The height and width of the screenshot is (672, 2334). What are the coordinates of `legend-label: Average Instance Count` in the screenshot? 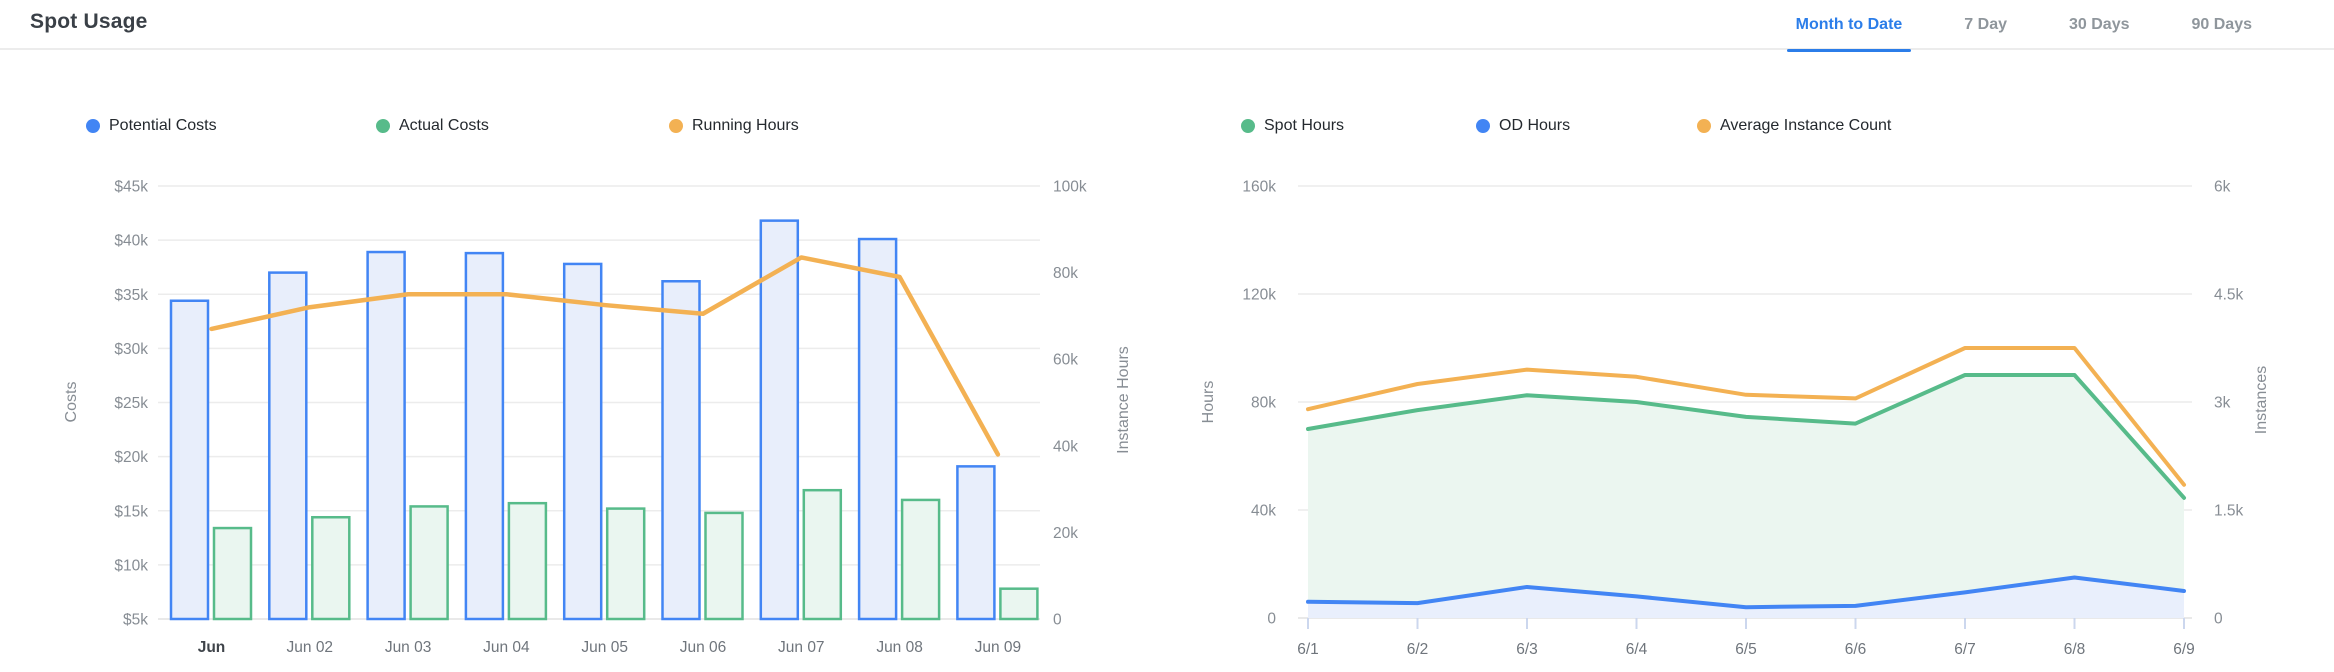 It's located at (1806, 125).